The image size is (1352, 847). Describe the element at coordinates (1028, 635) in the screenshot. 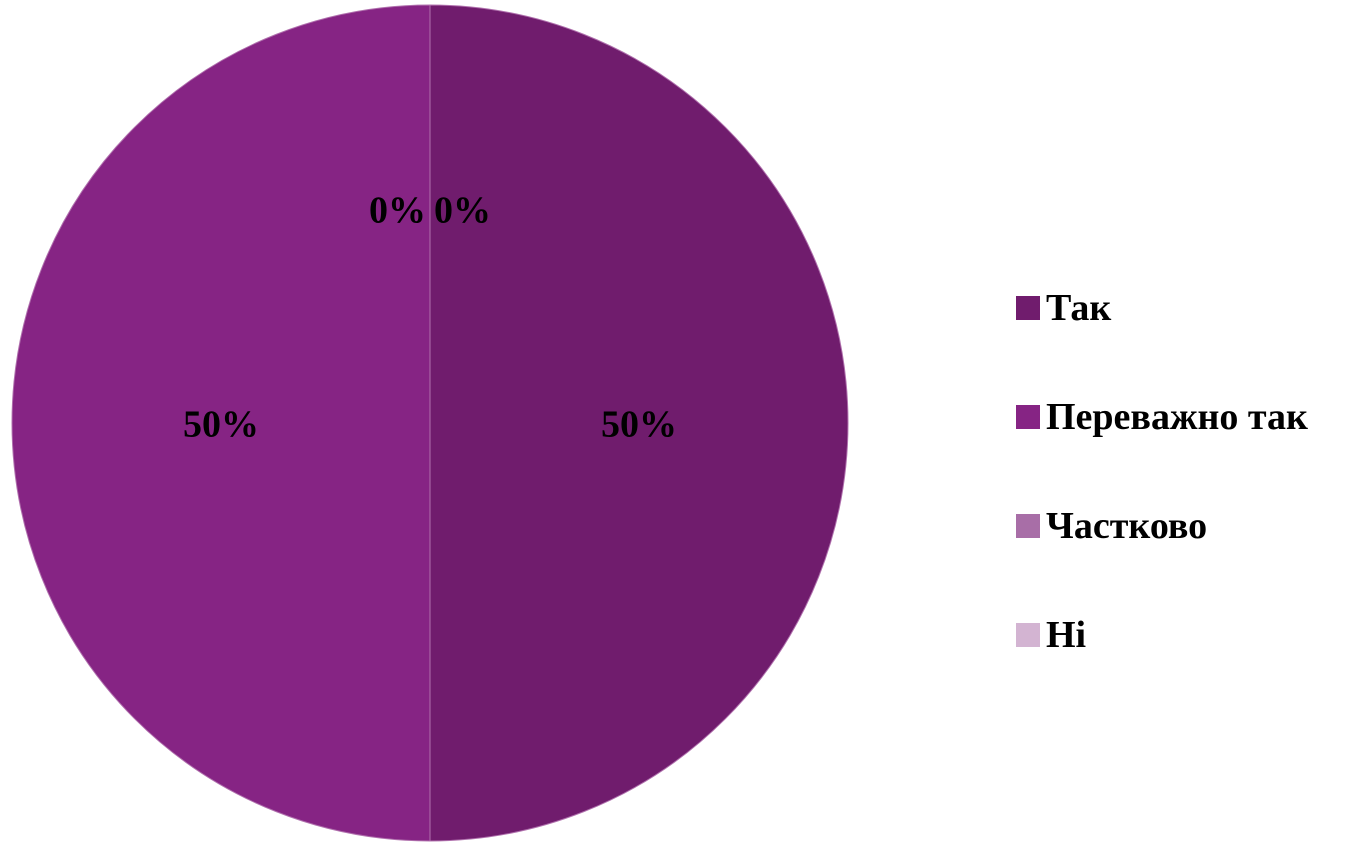

I see `legend-swatch-ni` at that location.